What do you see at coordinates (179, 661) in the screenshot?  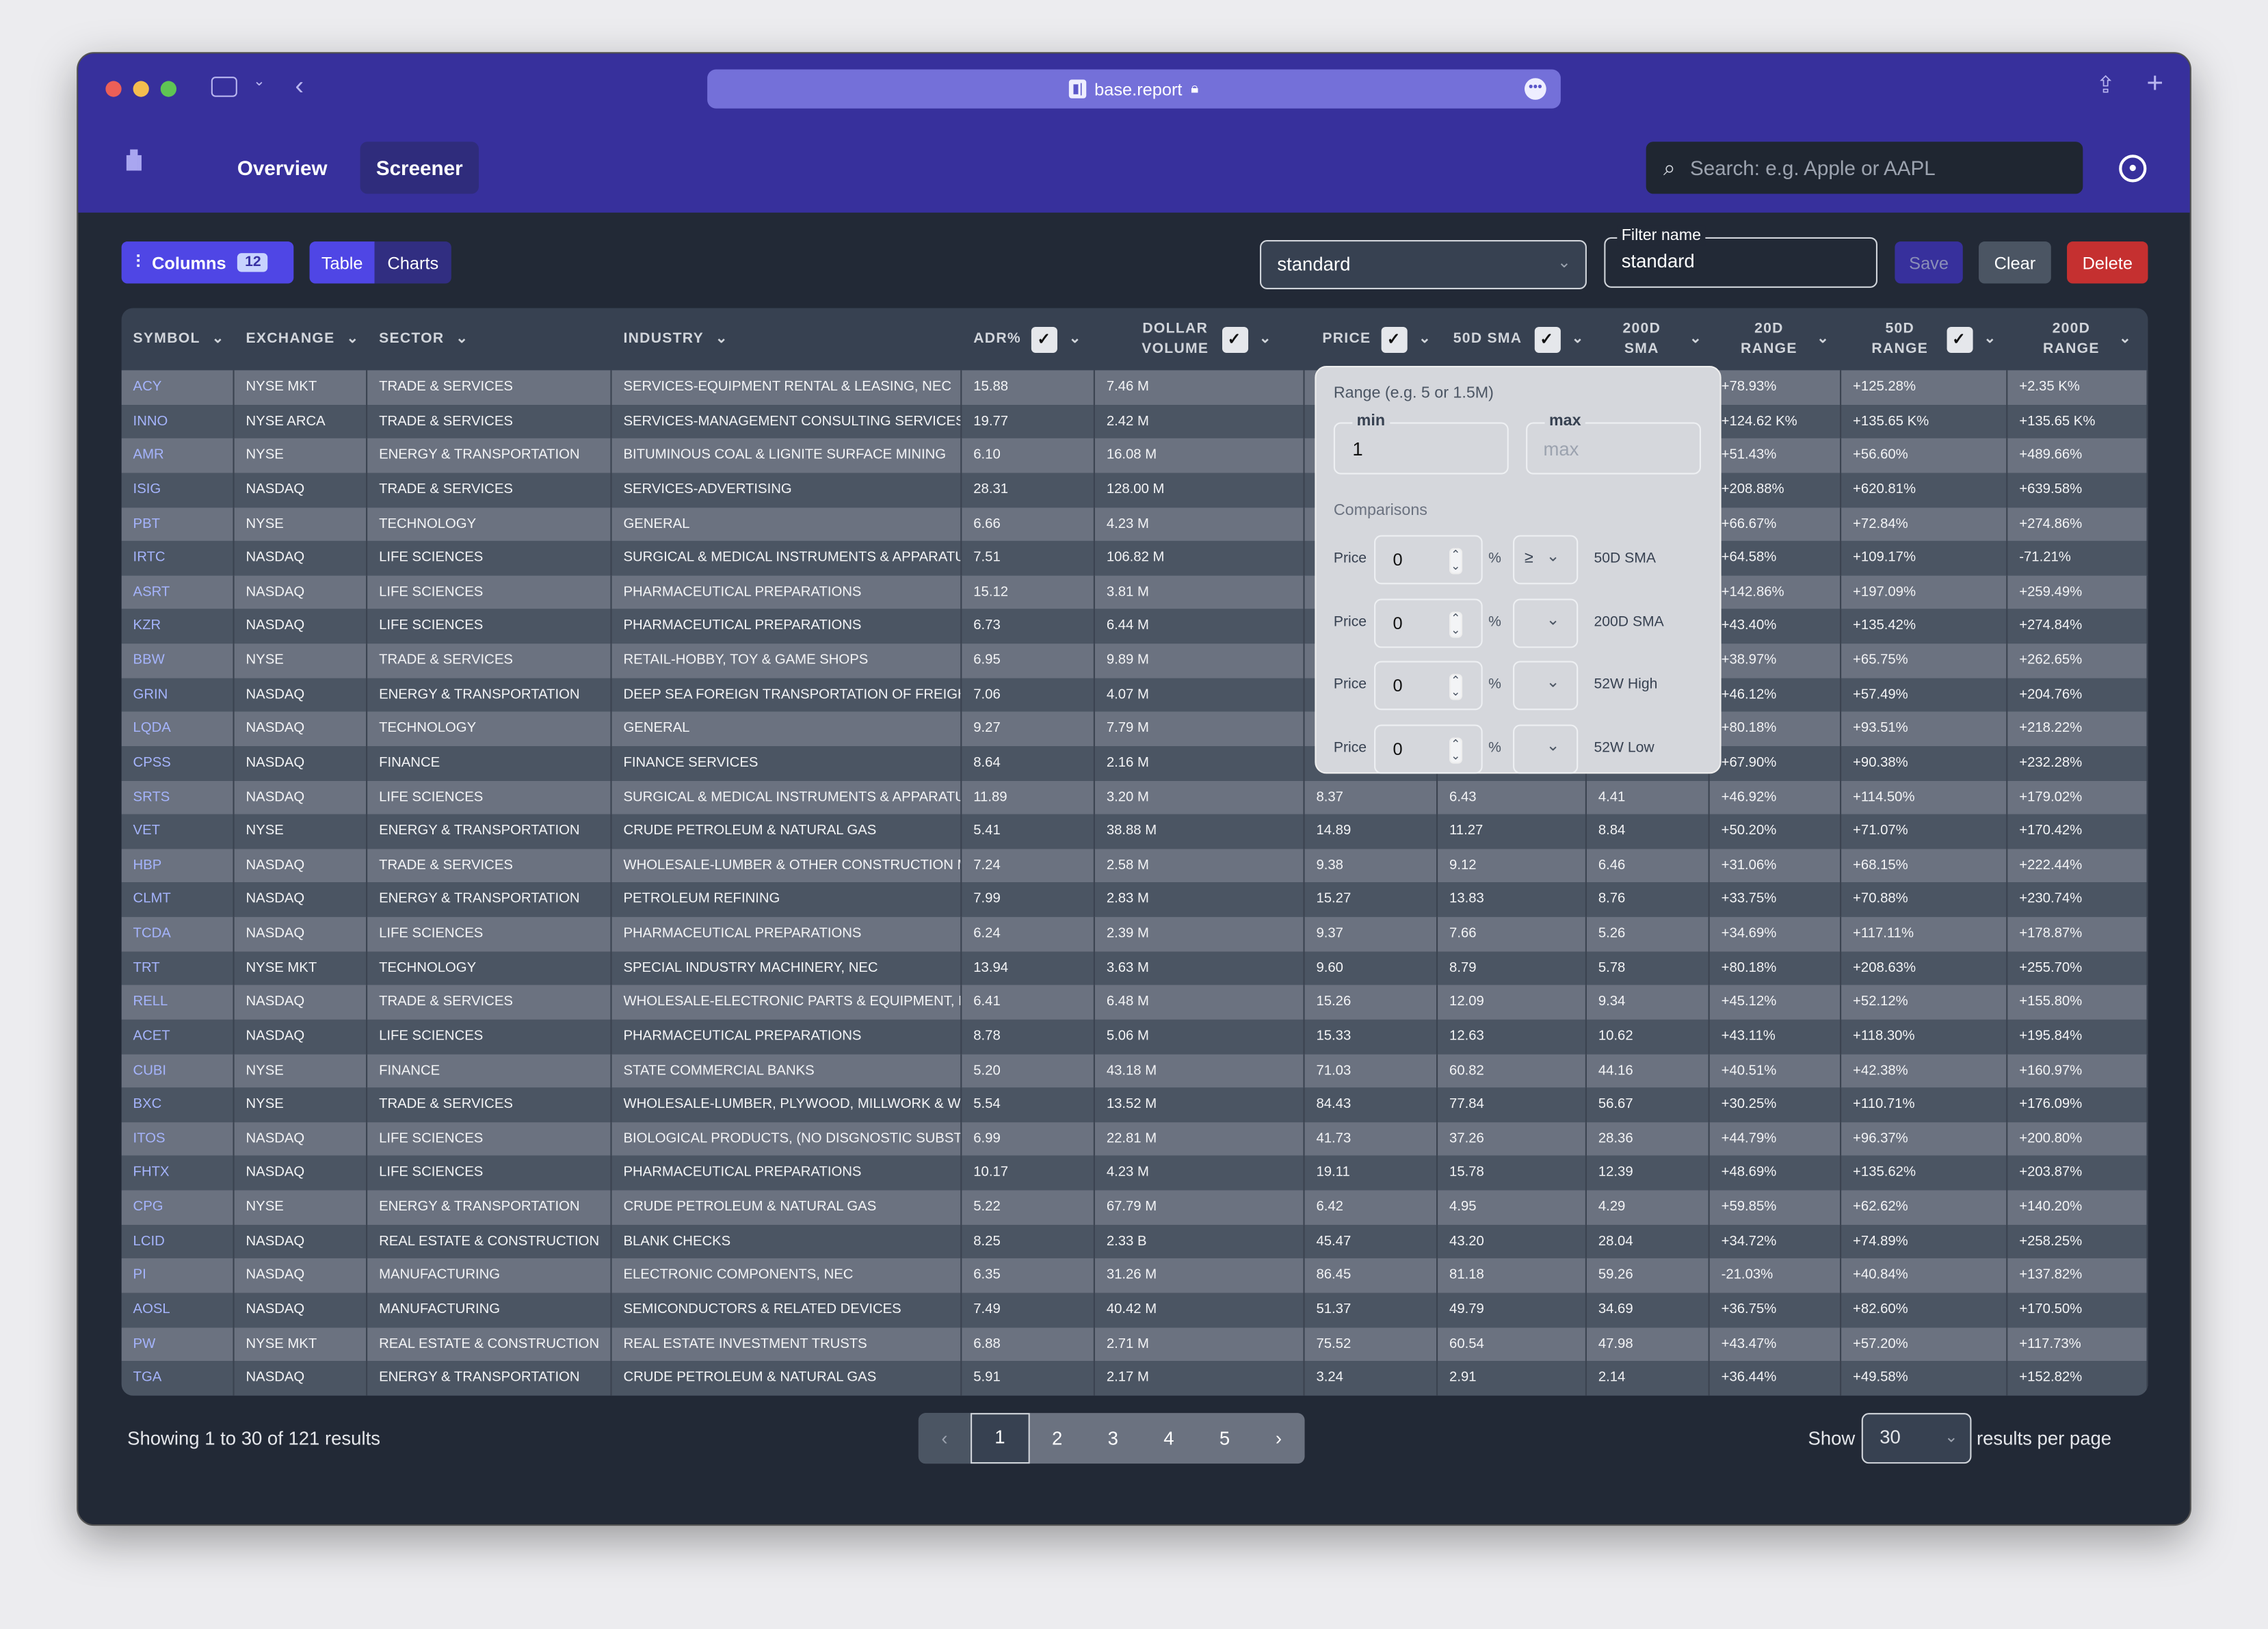 I see `symbol-link: BBW` at bounding box center [179, 661].